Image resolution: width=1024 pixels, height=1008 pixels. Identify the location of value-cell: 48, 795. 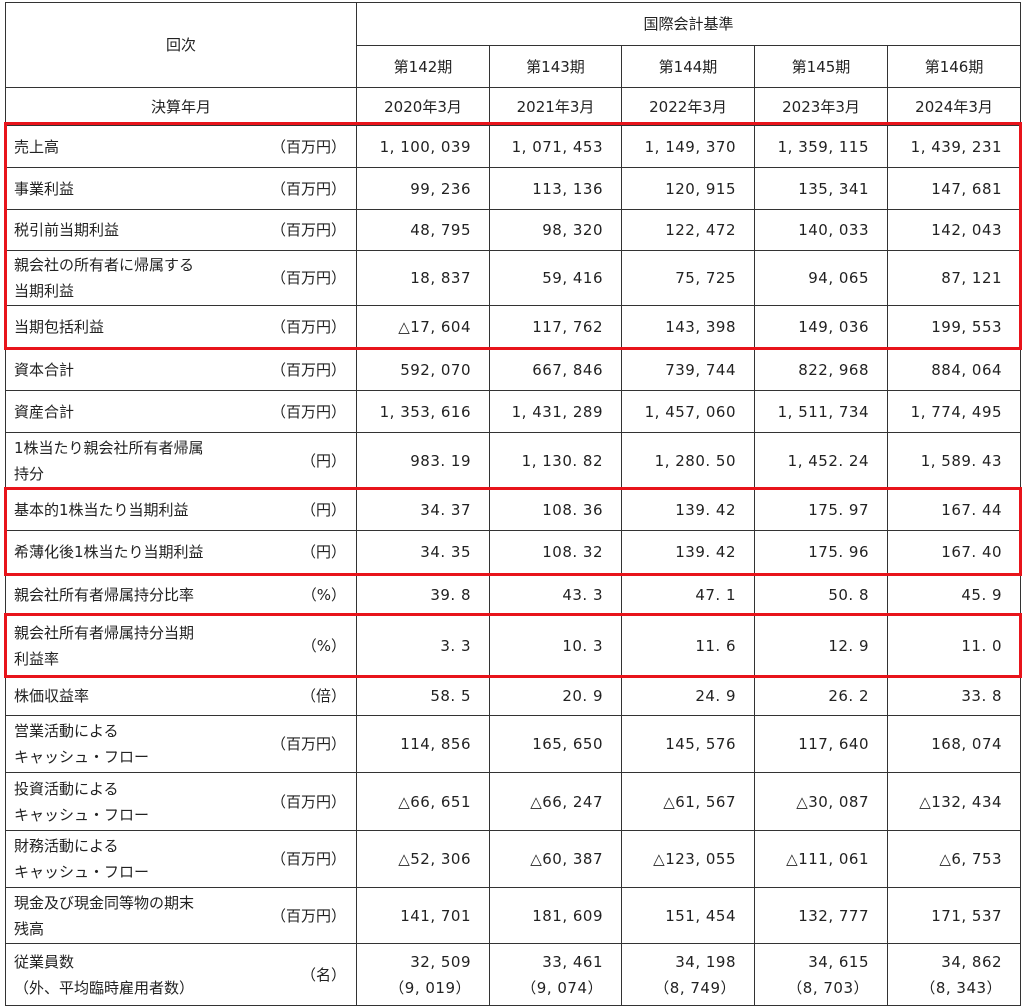
(423, 230).